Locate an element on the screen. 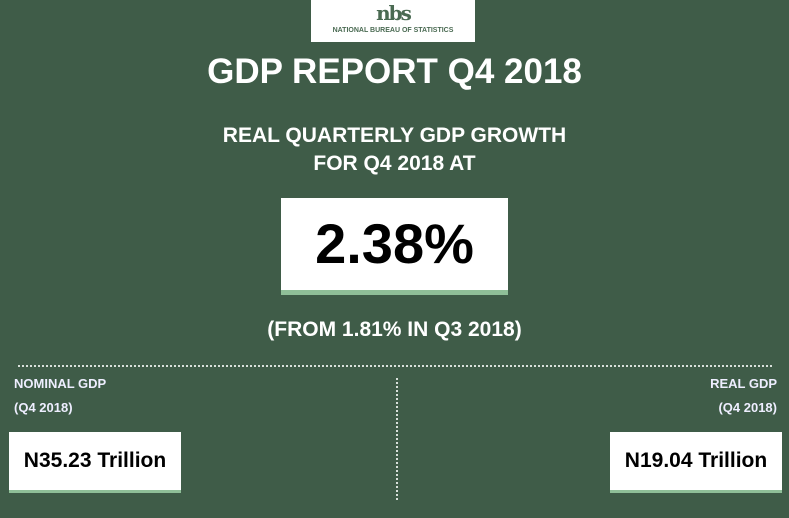 Image resolution: width=789 pixels, height=518 pixels. real-gdp-label: REAL GDP is located at coordinates (743, 383).